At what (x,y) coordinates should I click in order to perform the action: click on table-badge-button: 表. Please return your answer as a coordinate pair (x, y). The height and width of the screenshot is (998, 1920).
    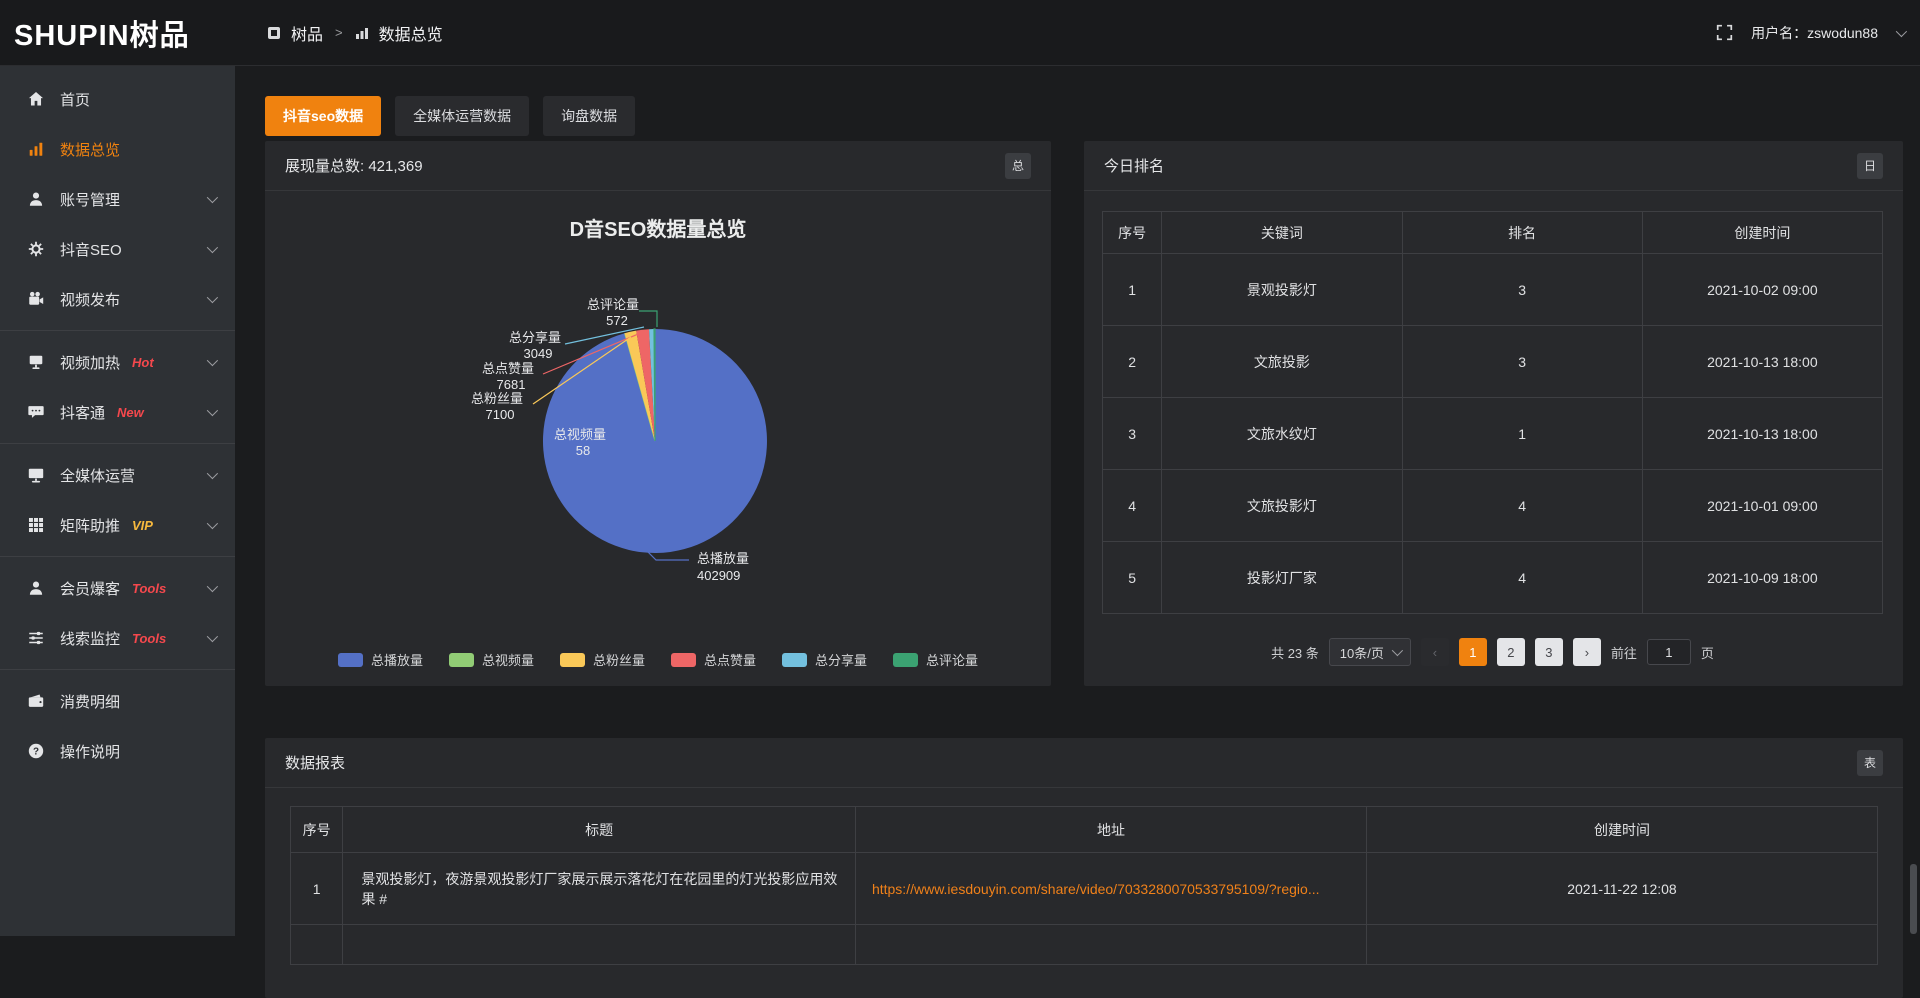
    Looking at the image, I should click on (1870, 763).